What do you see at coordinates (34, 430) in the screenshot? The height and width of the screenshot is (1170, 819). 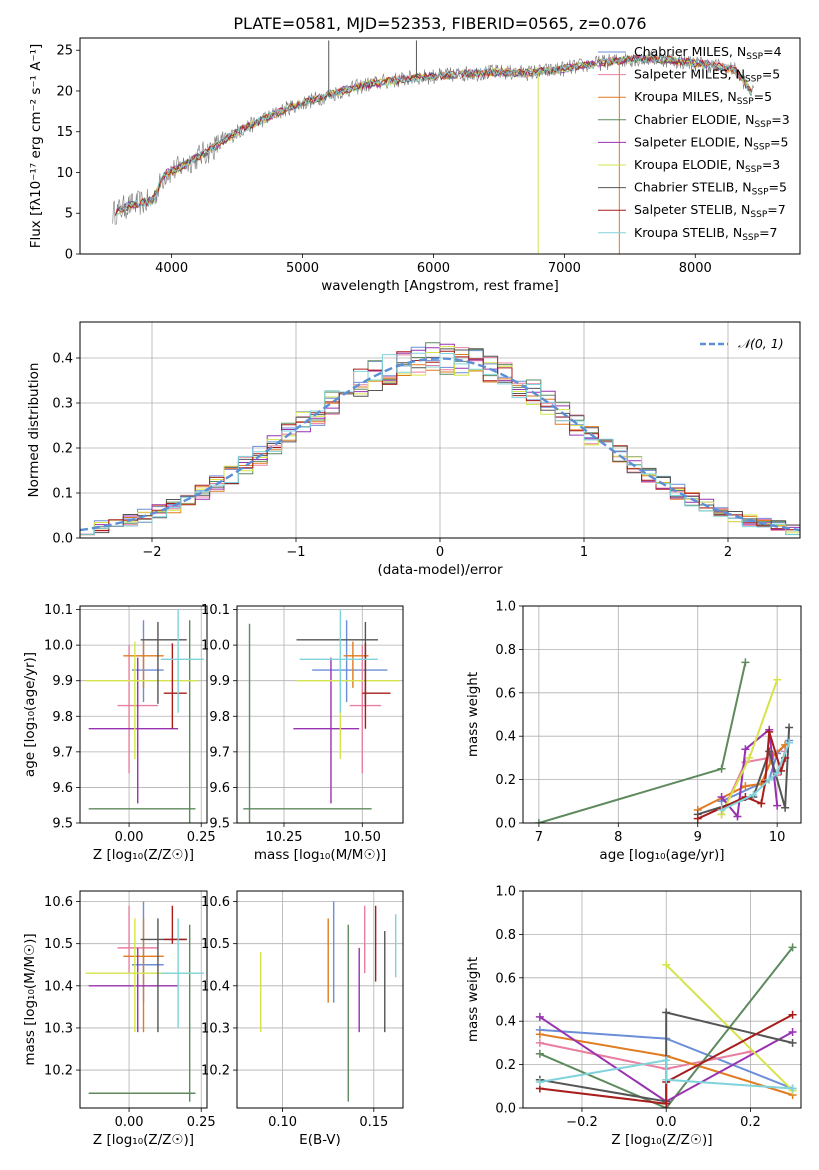 I see `y-axis-label: Normed distribution` at bounding box center [34, 430].